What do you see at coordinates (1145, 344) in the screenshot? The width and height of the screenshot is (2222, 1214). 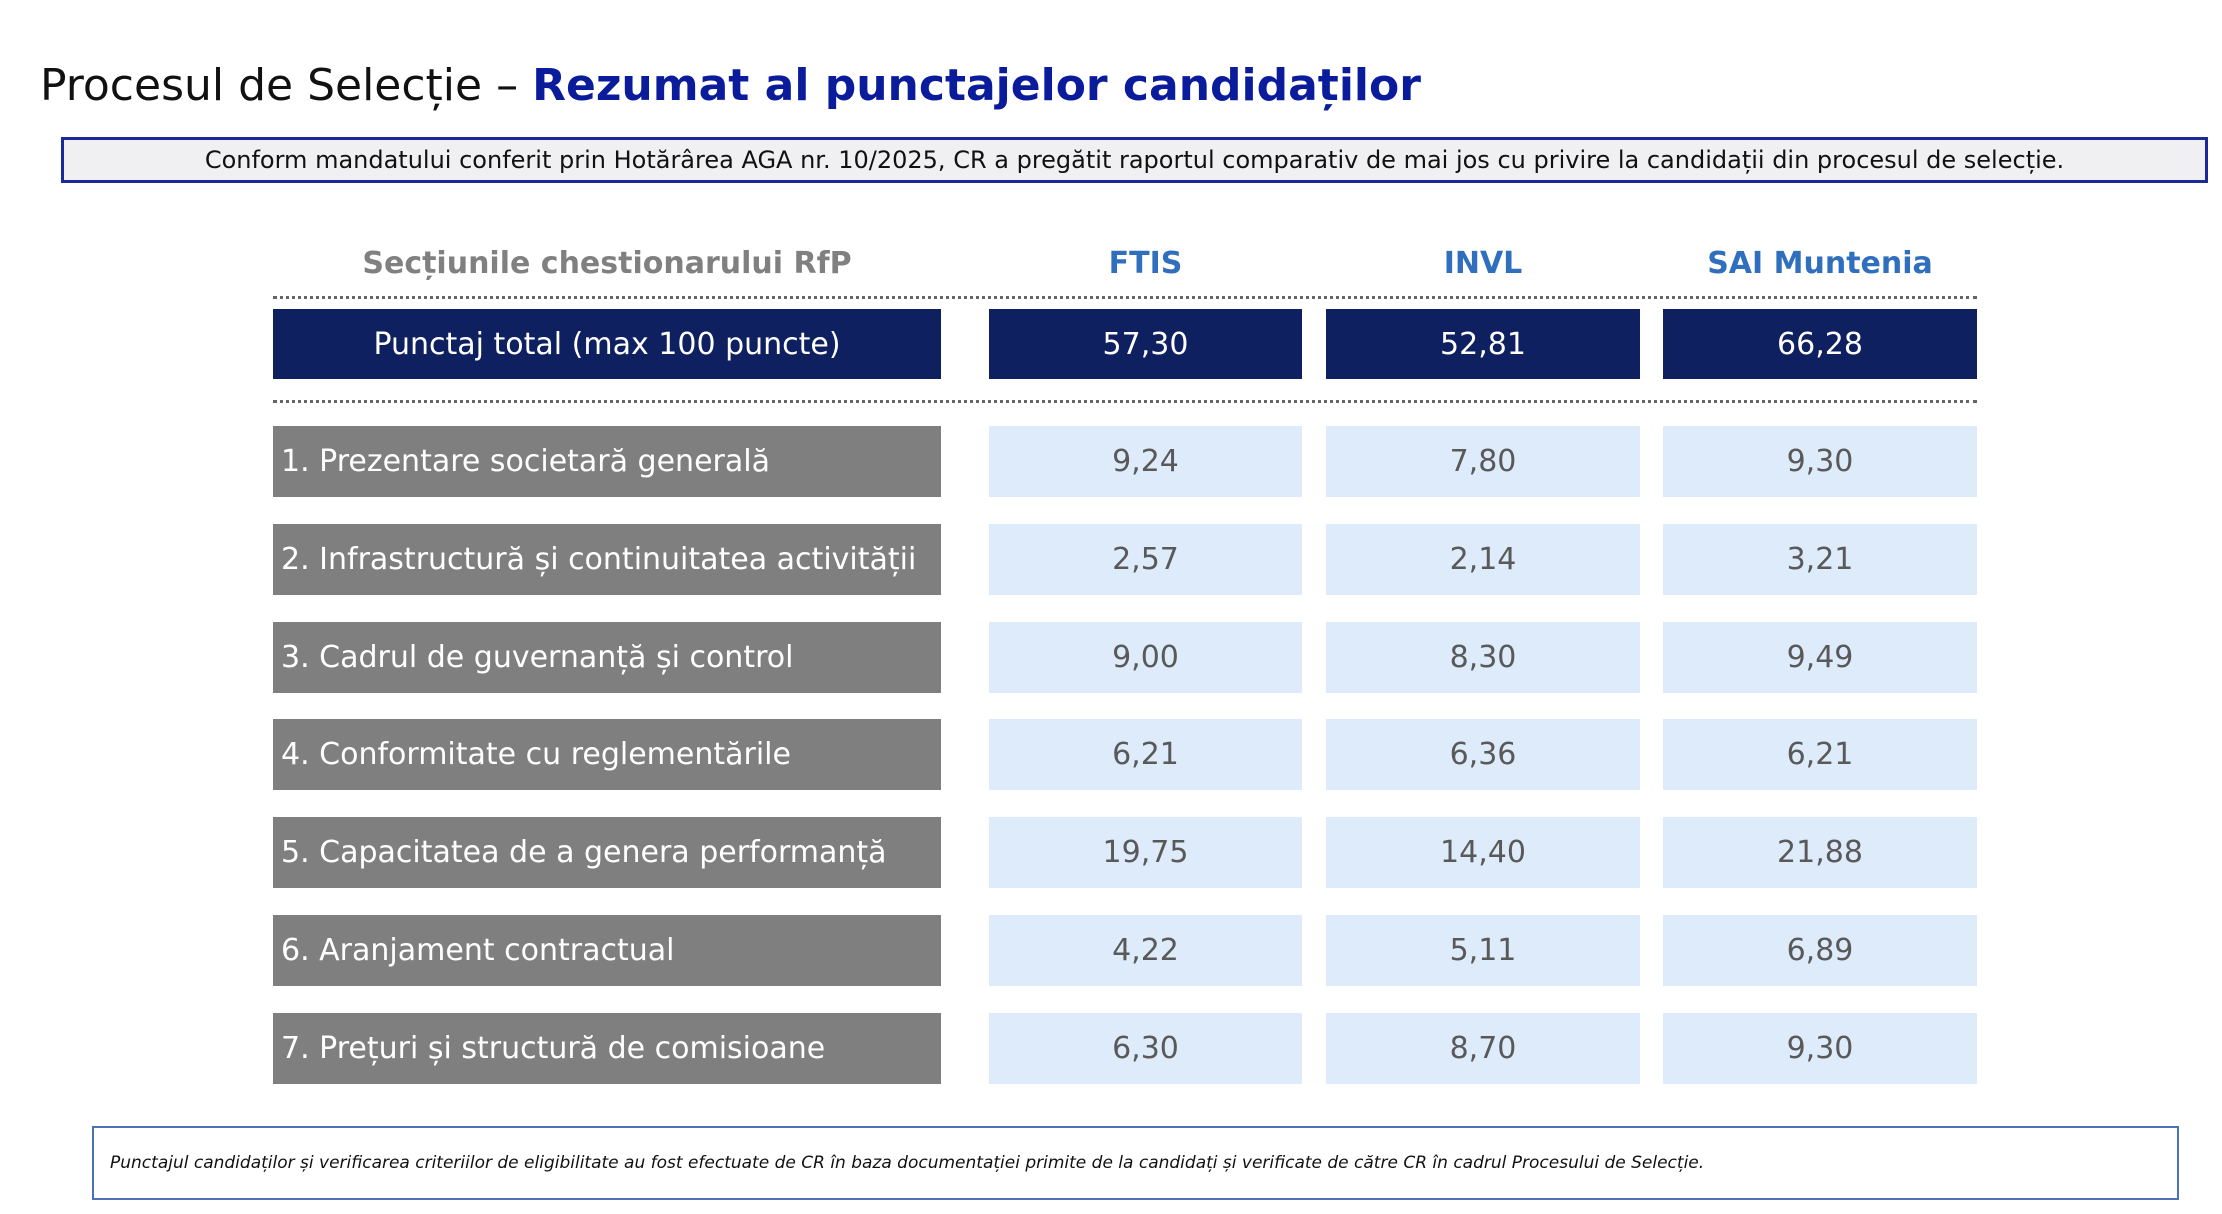 I see `total-score: 57,30` at bounding box center [1145, 344].